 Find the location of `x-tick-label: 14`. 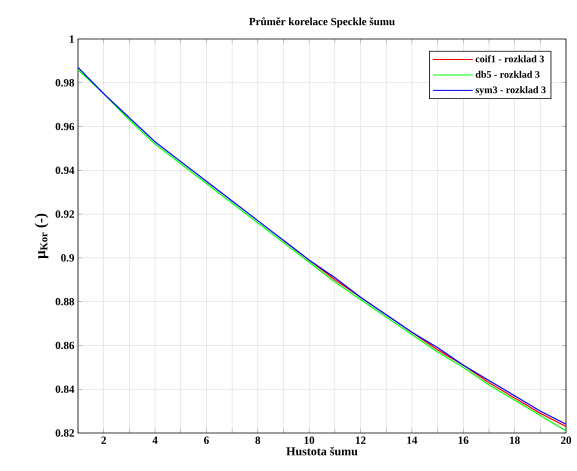

x-tick-label: 14 is located at coordinates (412, 440).